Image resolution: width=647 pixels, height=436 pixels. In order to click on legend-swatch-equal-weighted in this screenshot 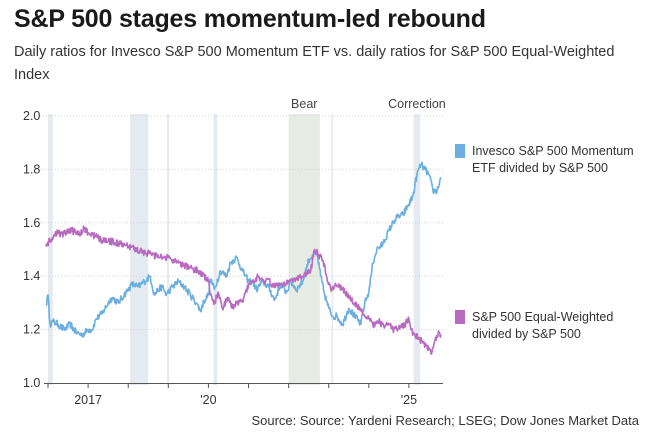, I will do `click(460, 317)`.